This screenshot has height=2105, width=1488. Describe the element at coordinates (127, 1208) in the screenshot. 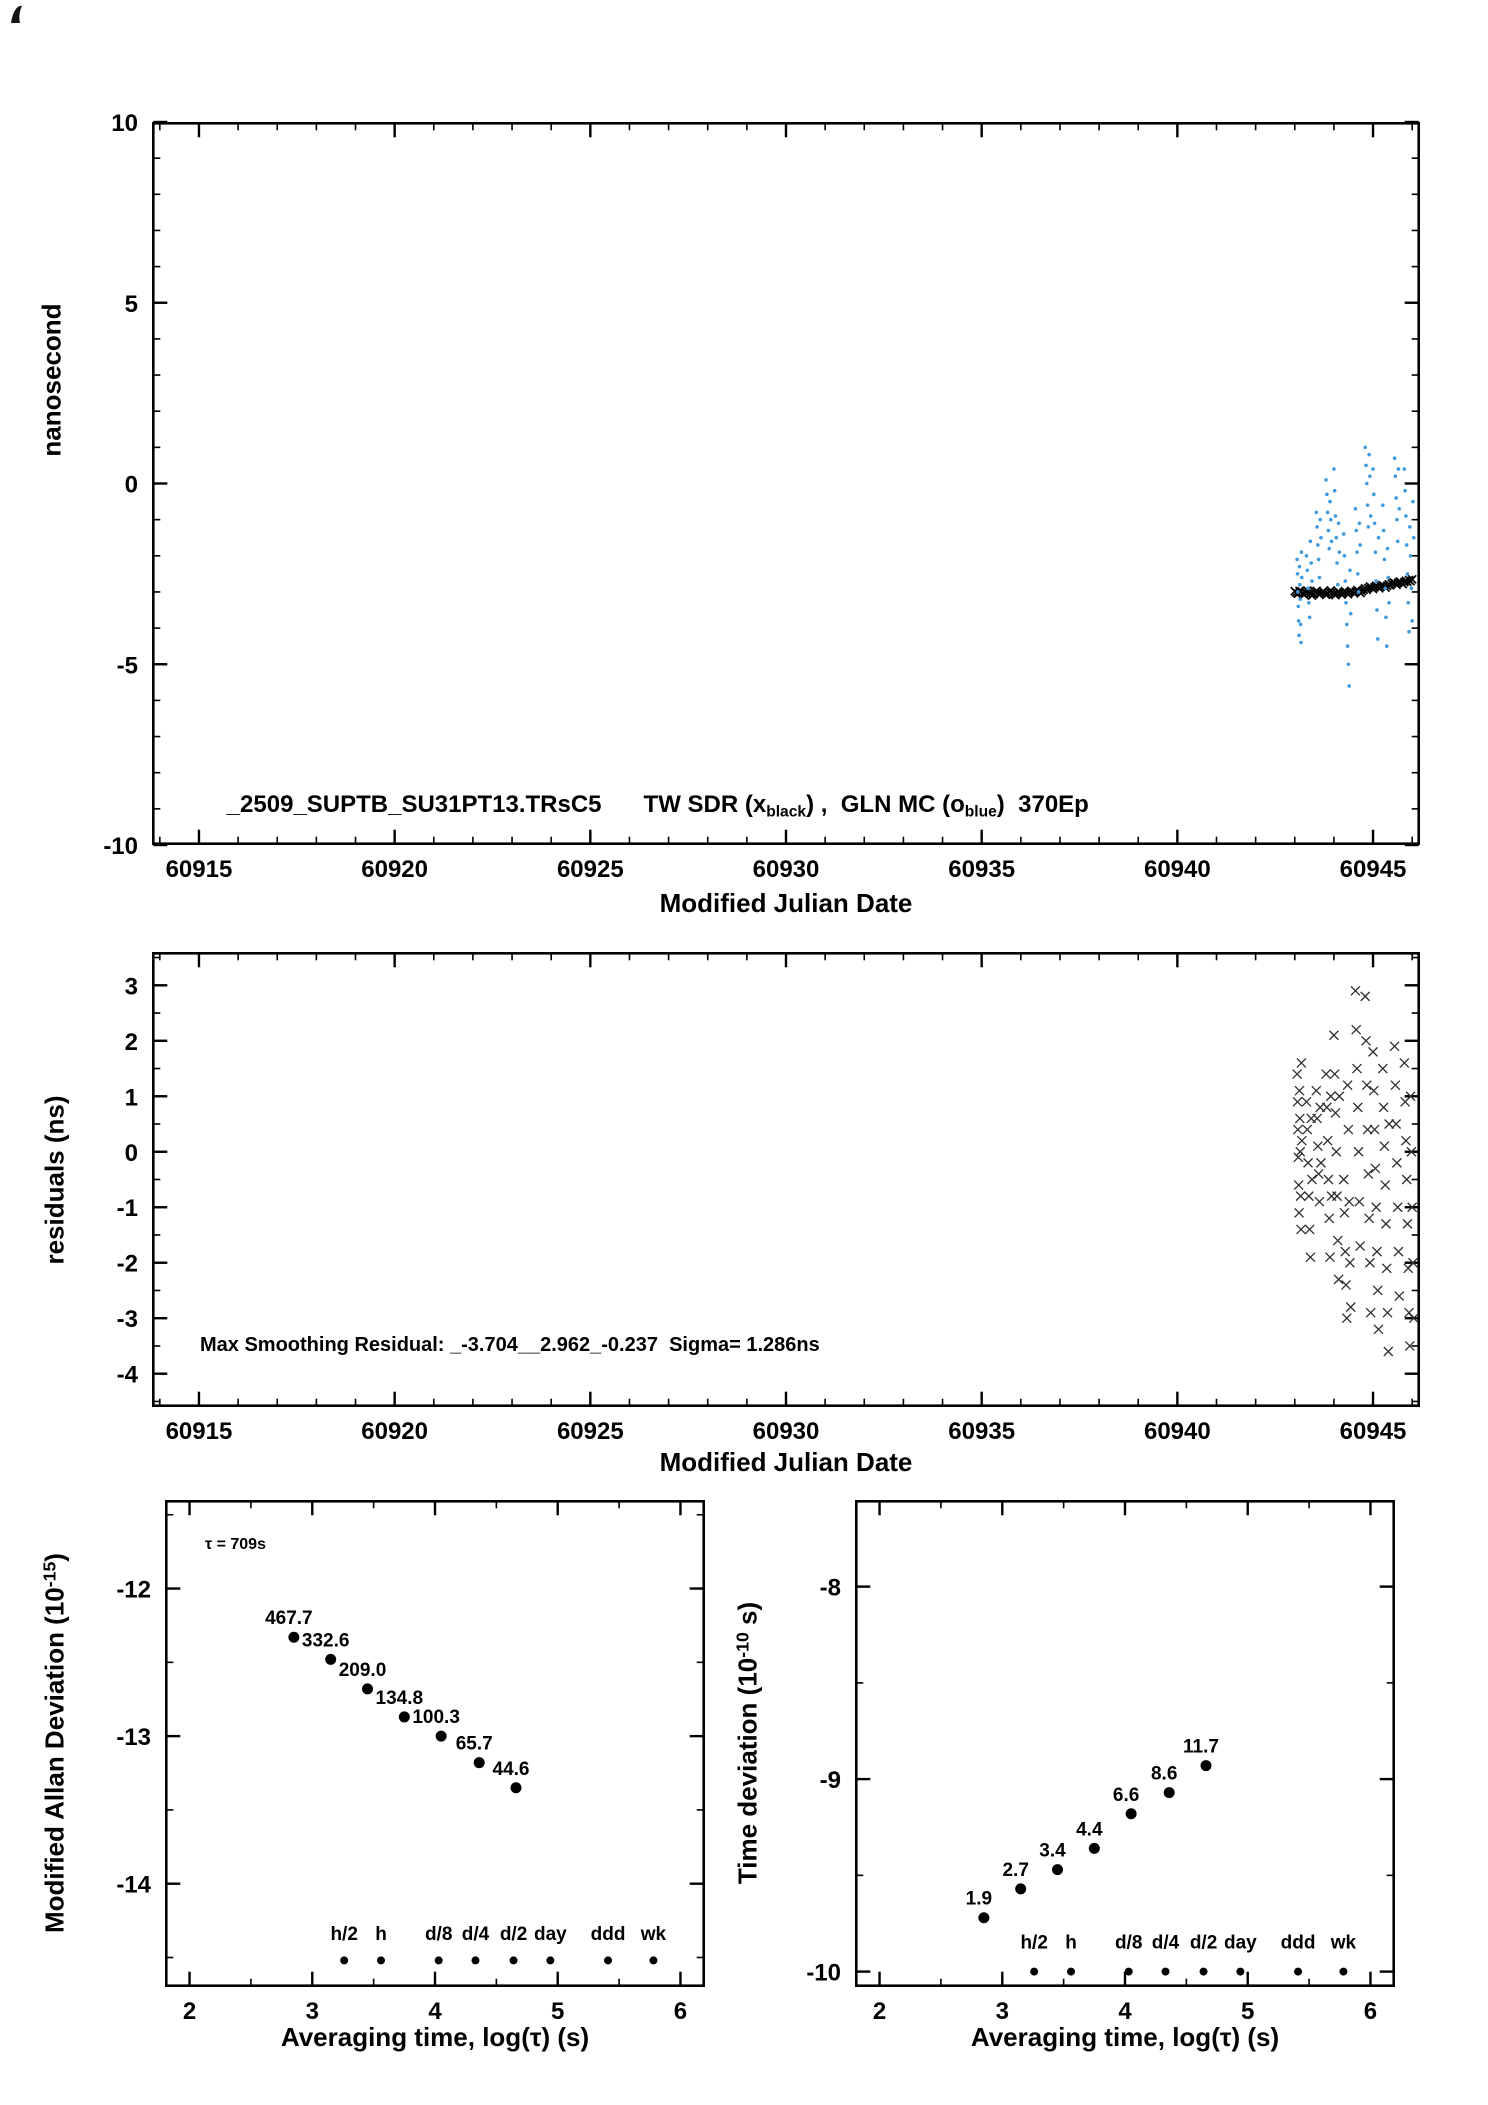

I see `svg-text: -1` at that location.